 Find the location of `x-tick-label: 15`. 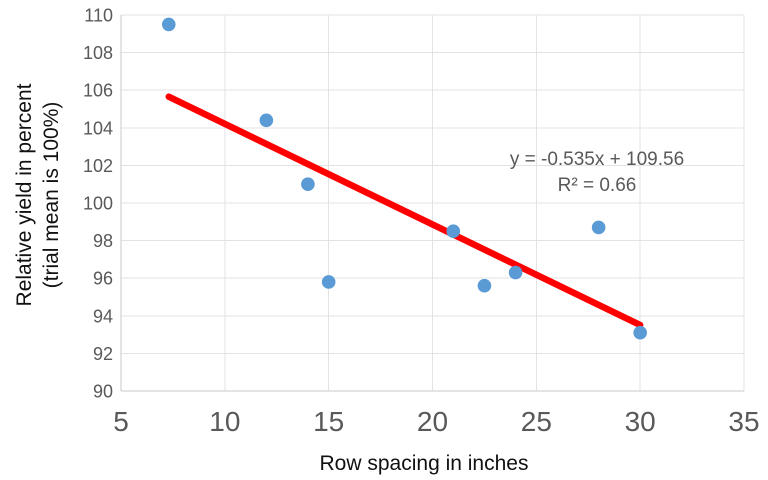

x-tick-label: 15 is located at coordinates (328, 421).